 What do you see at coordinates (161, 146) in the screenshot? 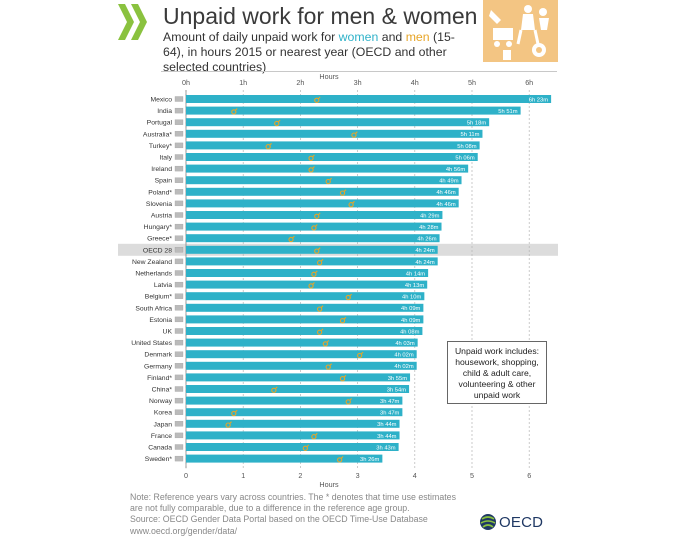
I see `country-label: Turkey*` at bounding box center [161, 146].